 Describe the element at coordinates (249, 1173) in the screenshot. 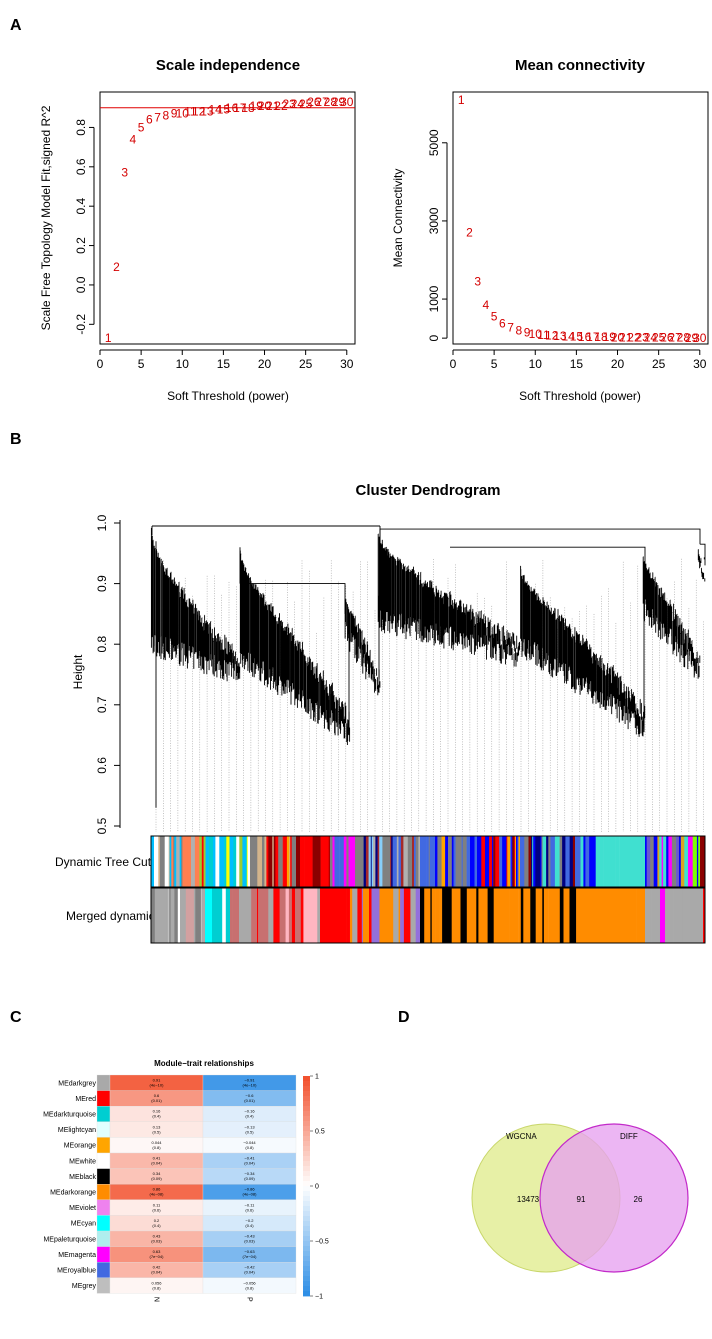

I see `heatmap-cell-value: −0.34` at that location.